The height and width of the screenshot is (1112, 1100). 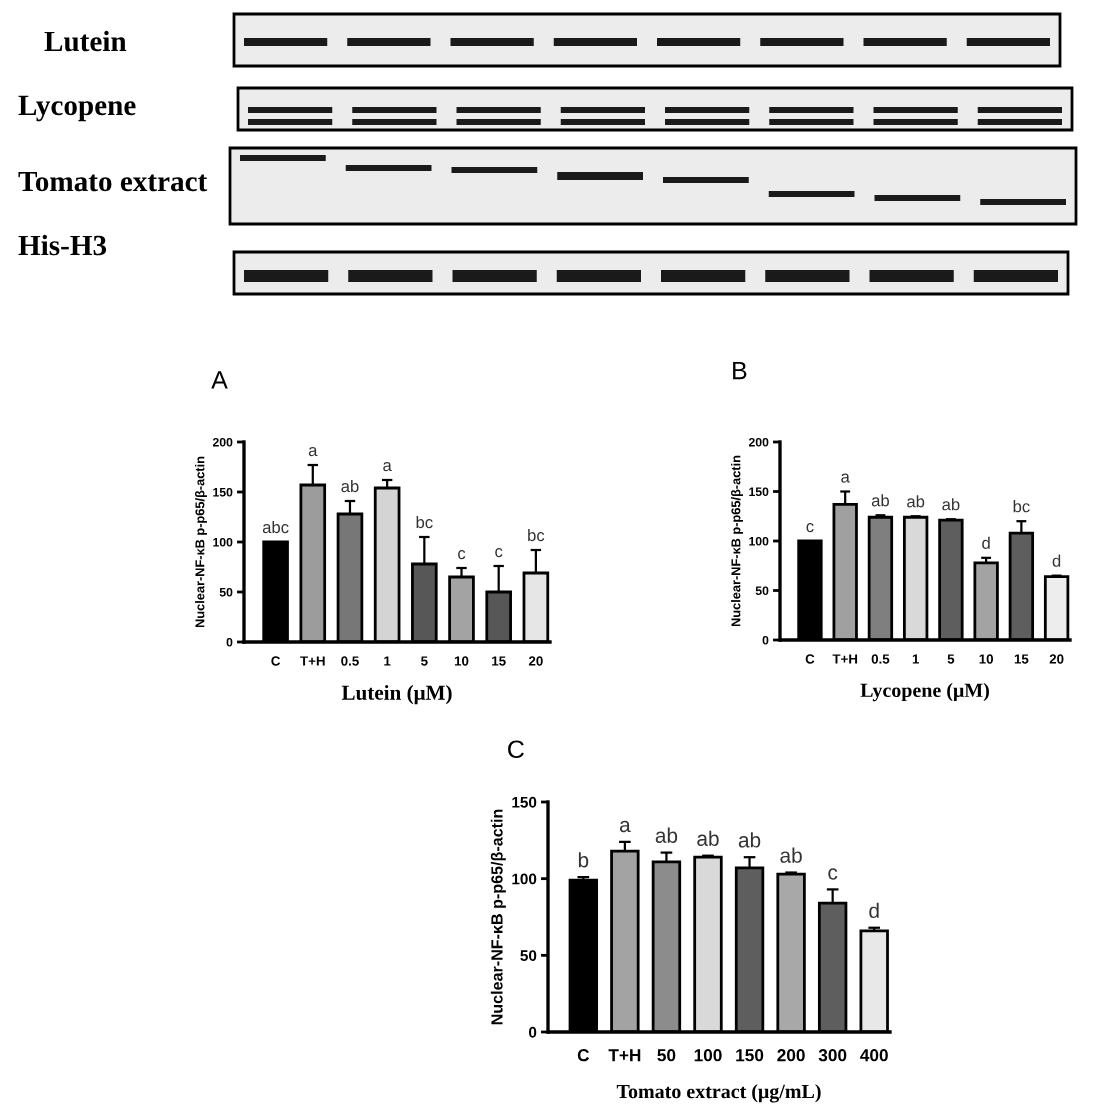 I want to click on x-tick-label: 50, so click(x=666, y=1055).